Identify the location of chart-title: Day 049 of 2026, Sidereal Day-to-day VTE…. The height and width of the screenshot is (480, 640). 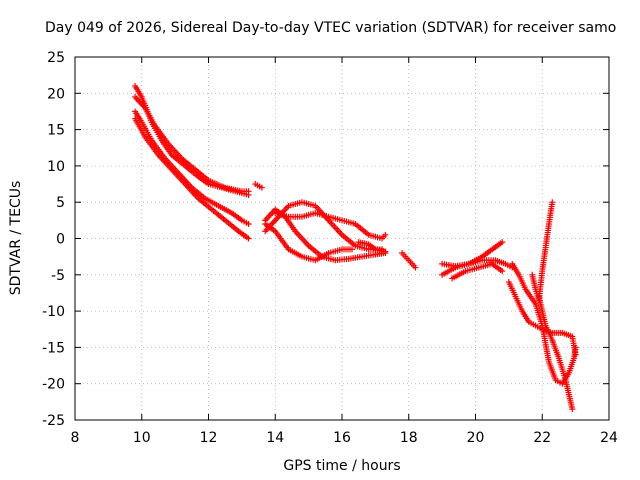
(331, 28).